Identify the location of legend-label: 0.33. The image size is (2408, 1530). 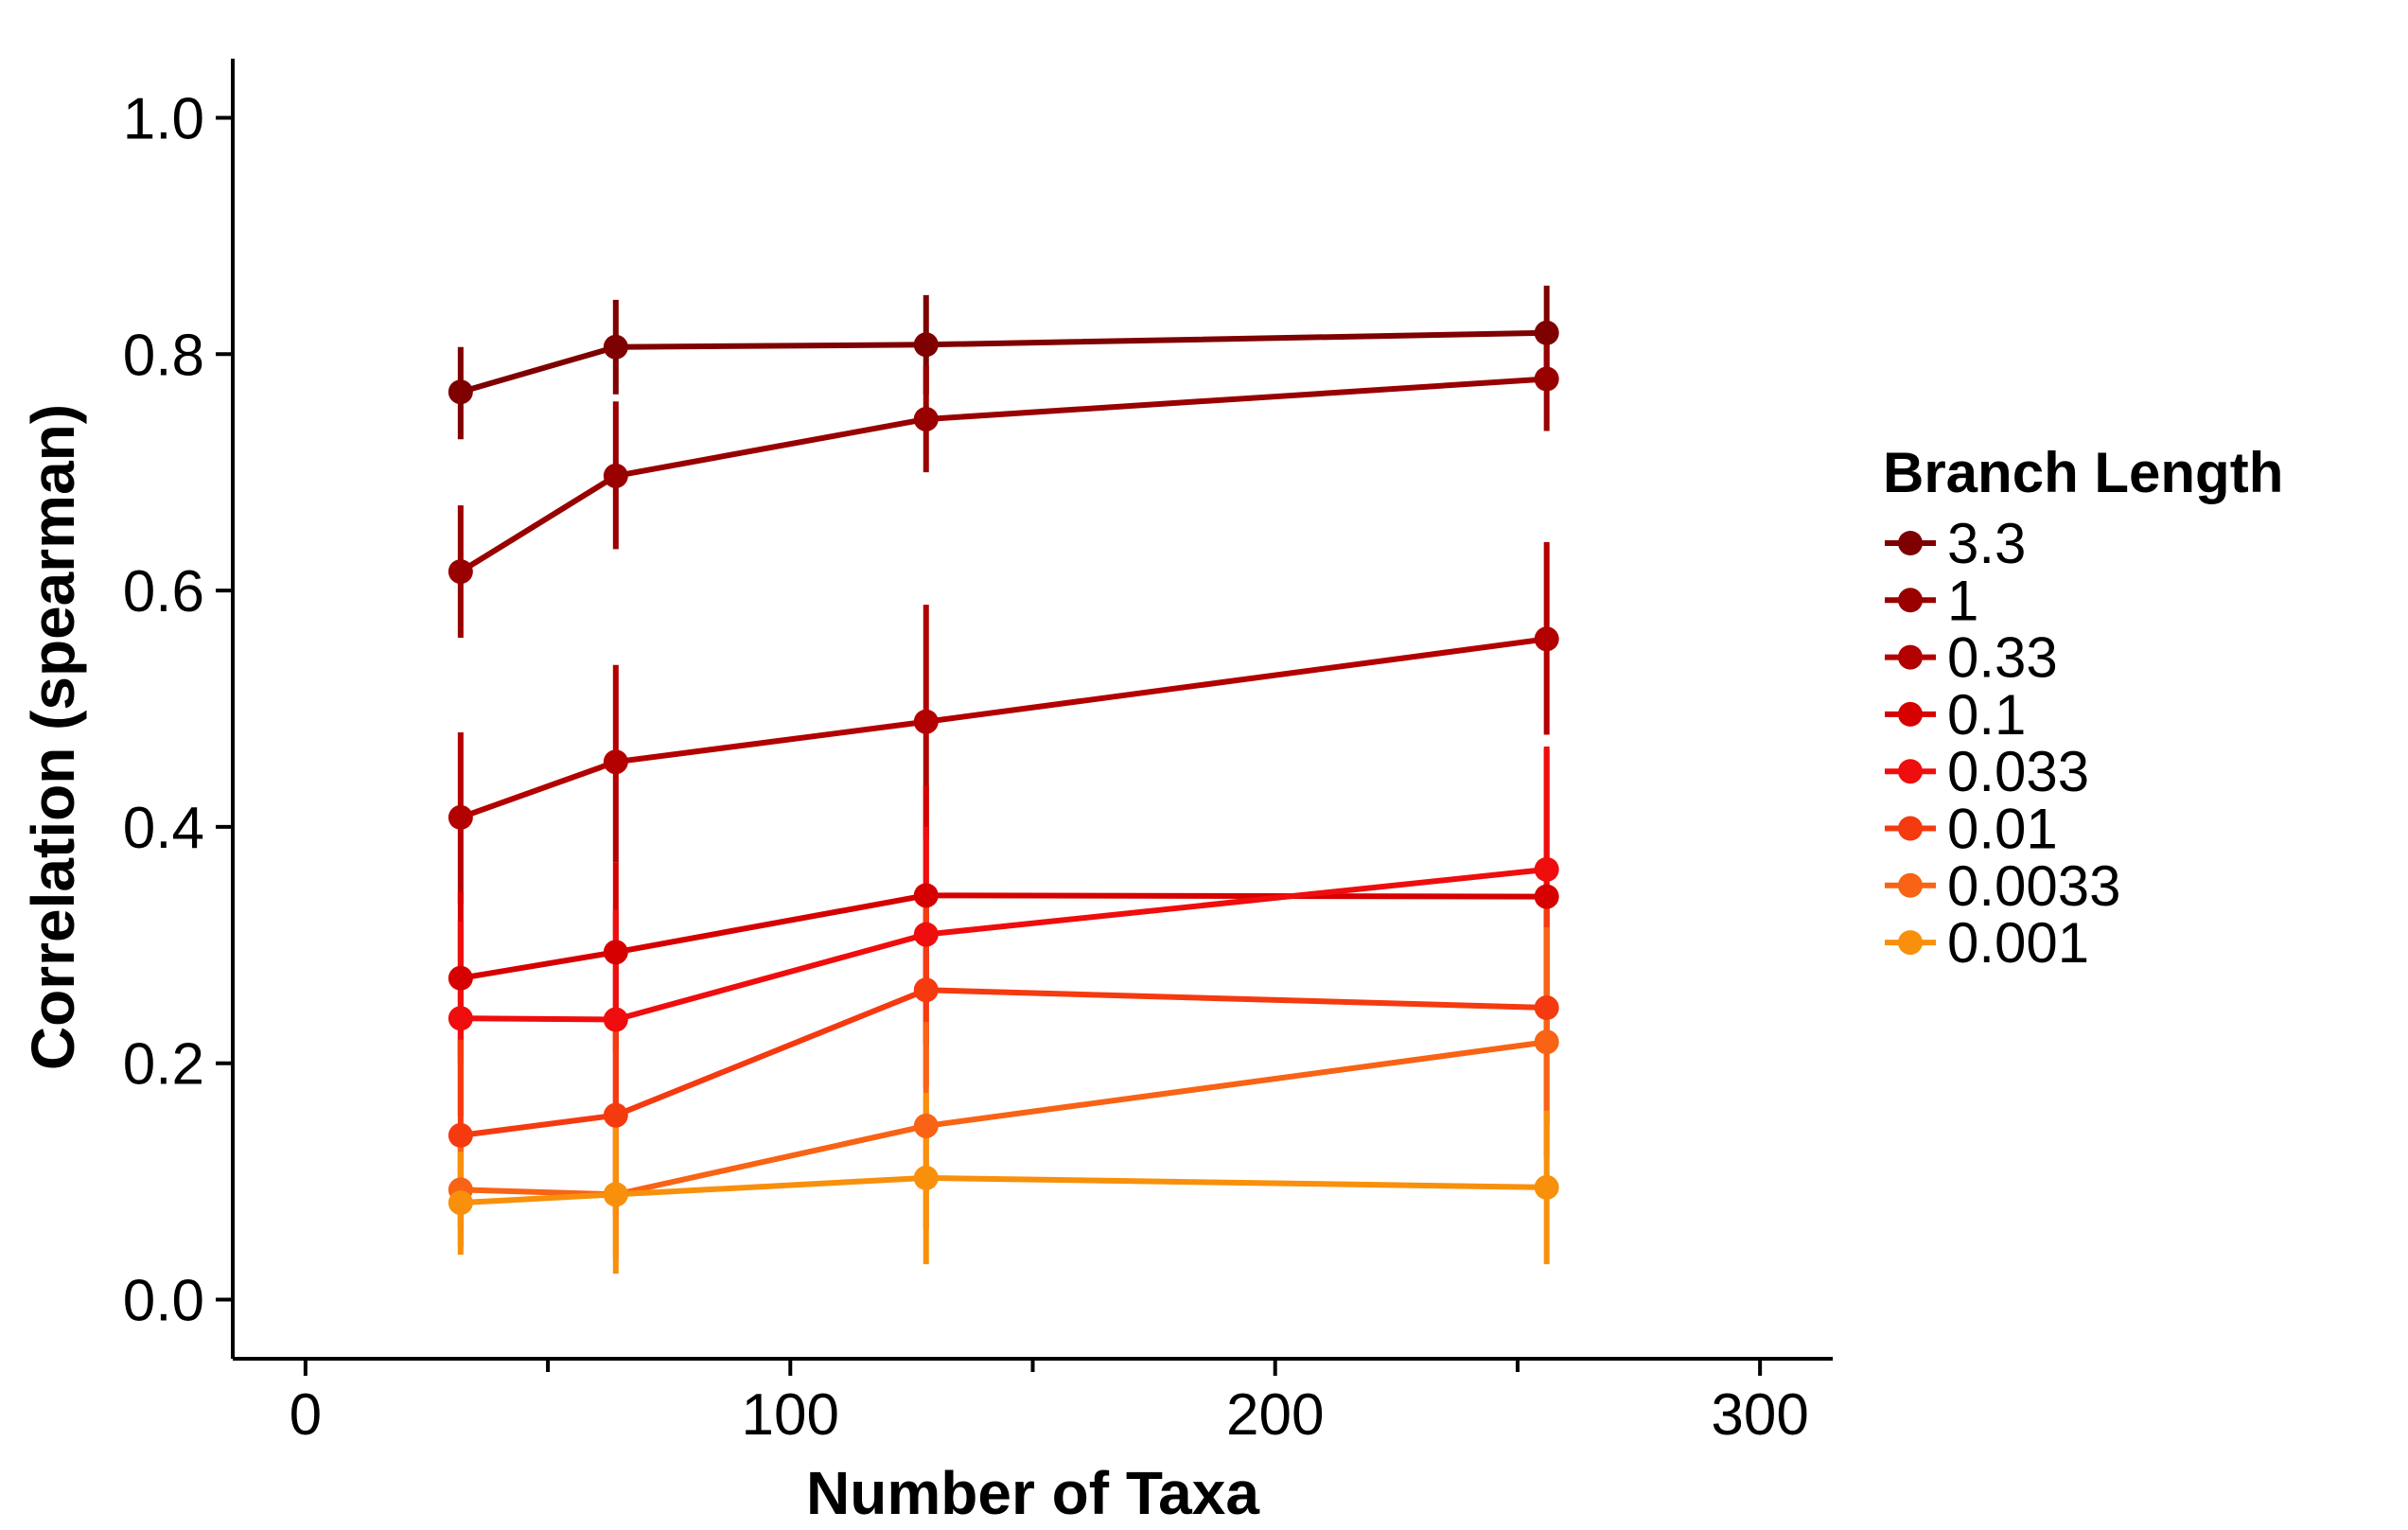
(2002, 658).